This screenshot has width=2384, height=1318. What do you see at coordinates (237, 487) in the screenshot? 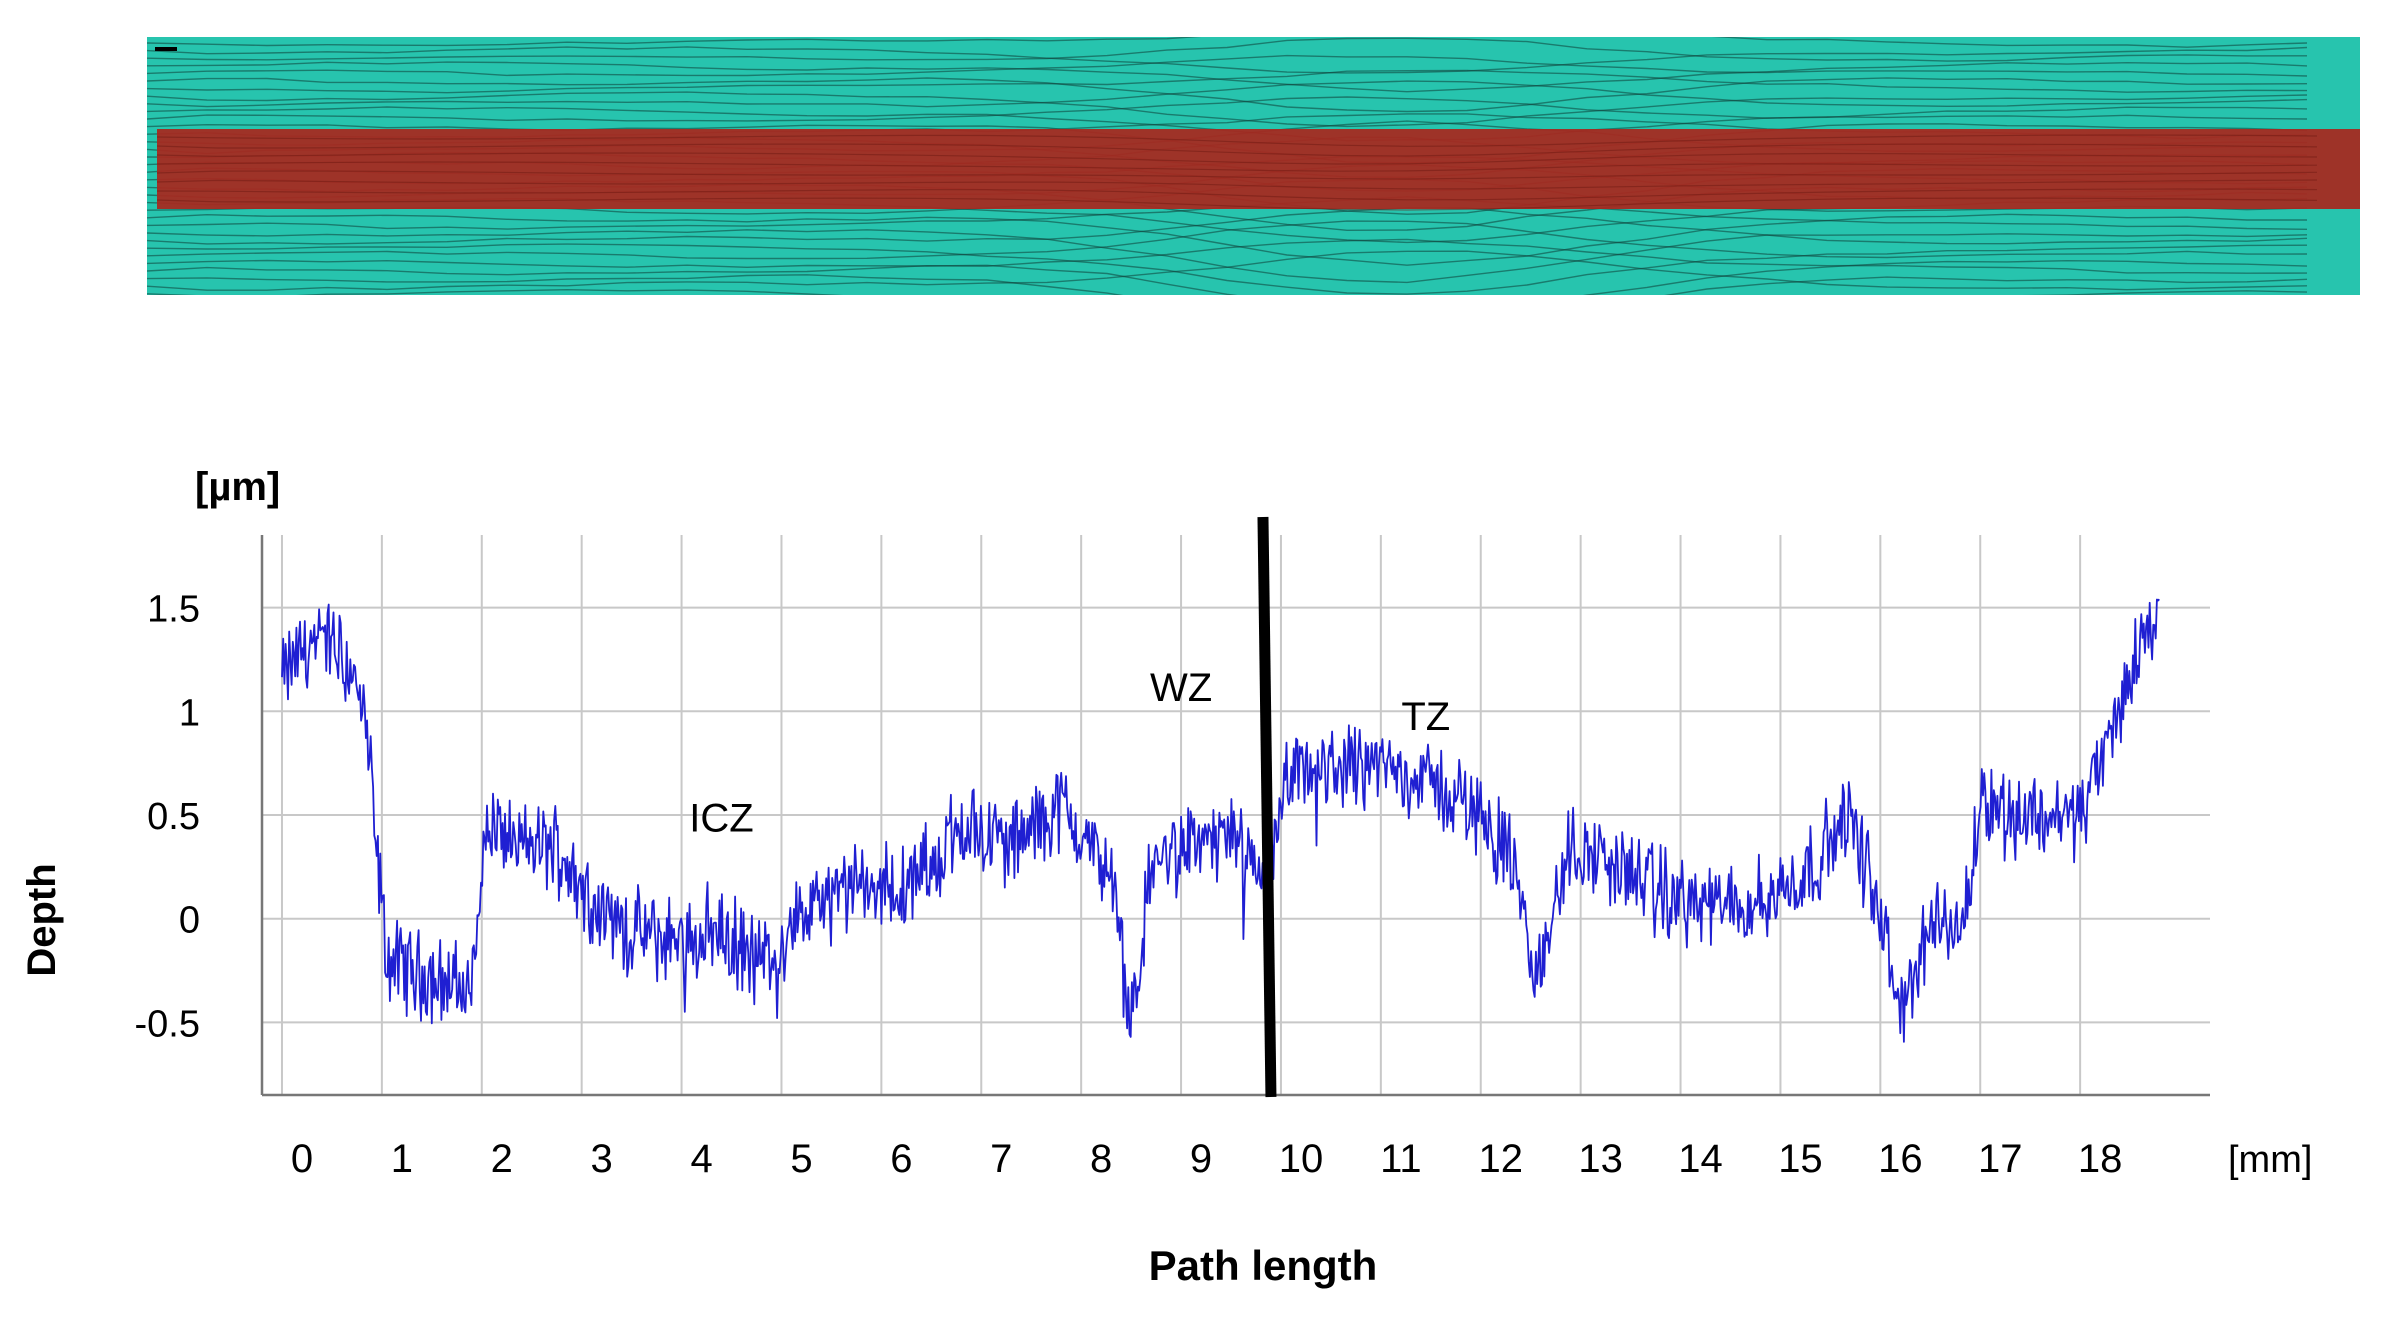
I see `y-axis-unit: [µm]` at bounding box center [237, 487].